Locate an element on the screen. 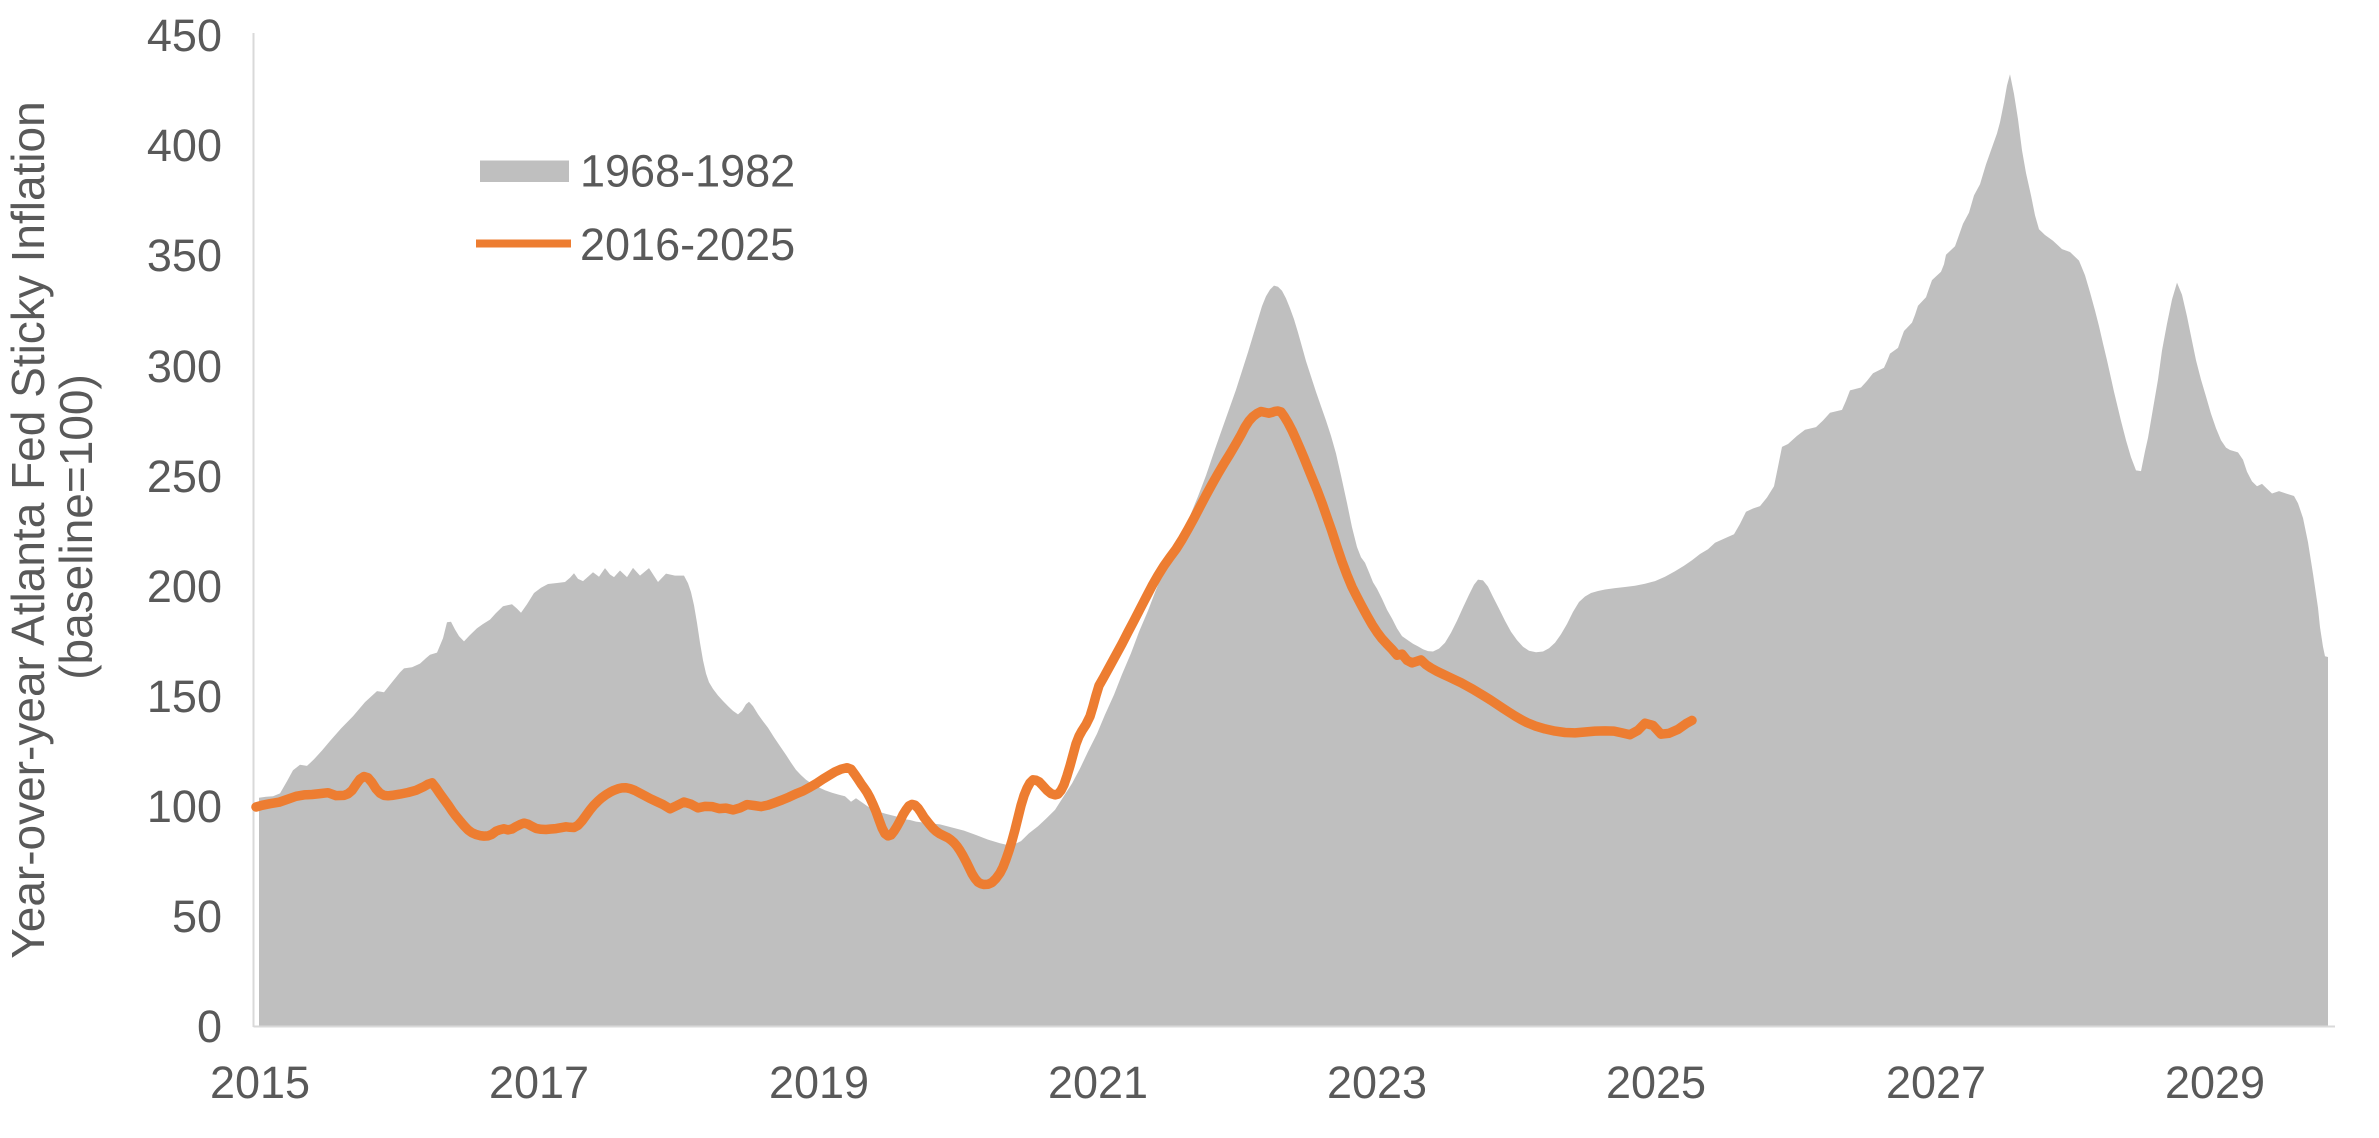 This screenshot has width=2379, height=1138. svg-text: 2017 is located at coordinates (539, 1082).